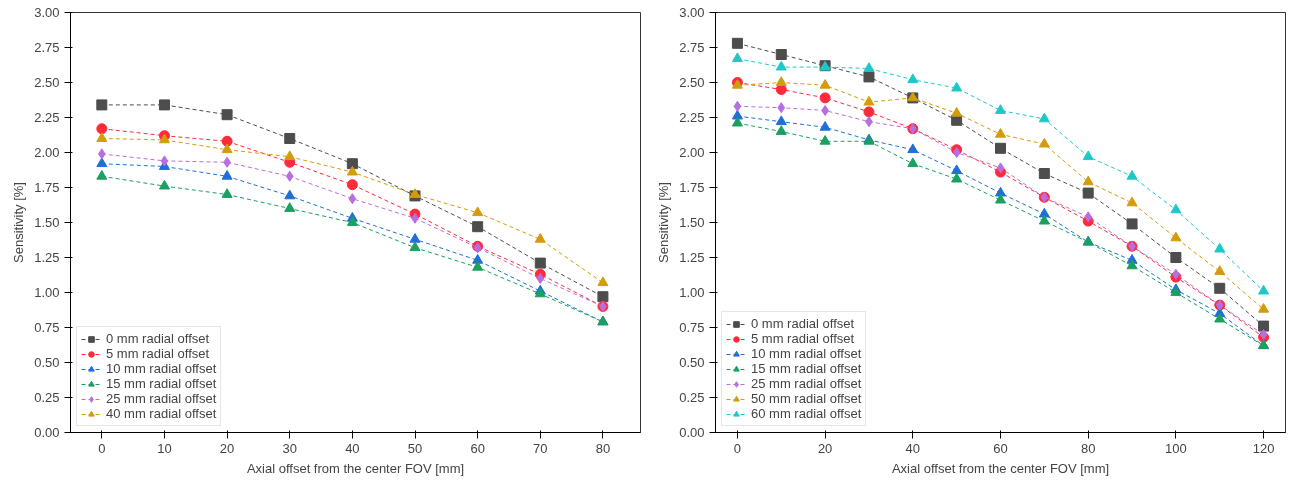 The image size is (1301, 483). I want to click on x-tick-label: 30, so click(289, 448).